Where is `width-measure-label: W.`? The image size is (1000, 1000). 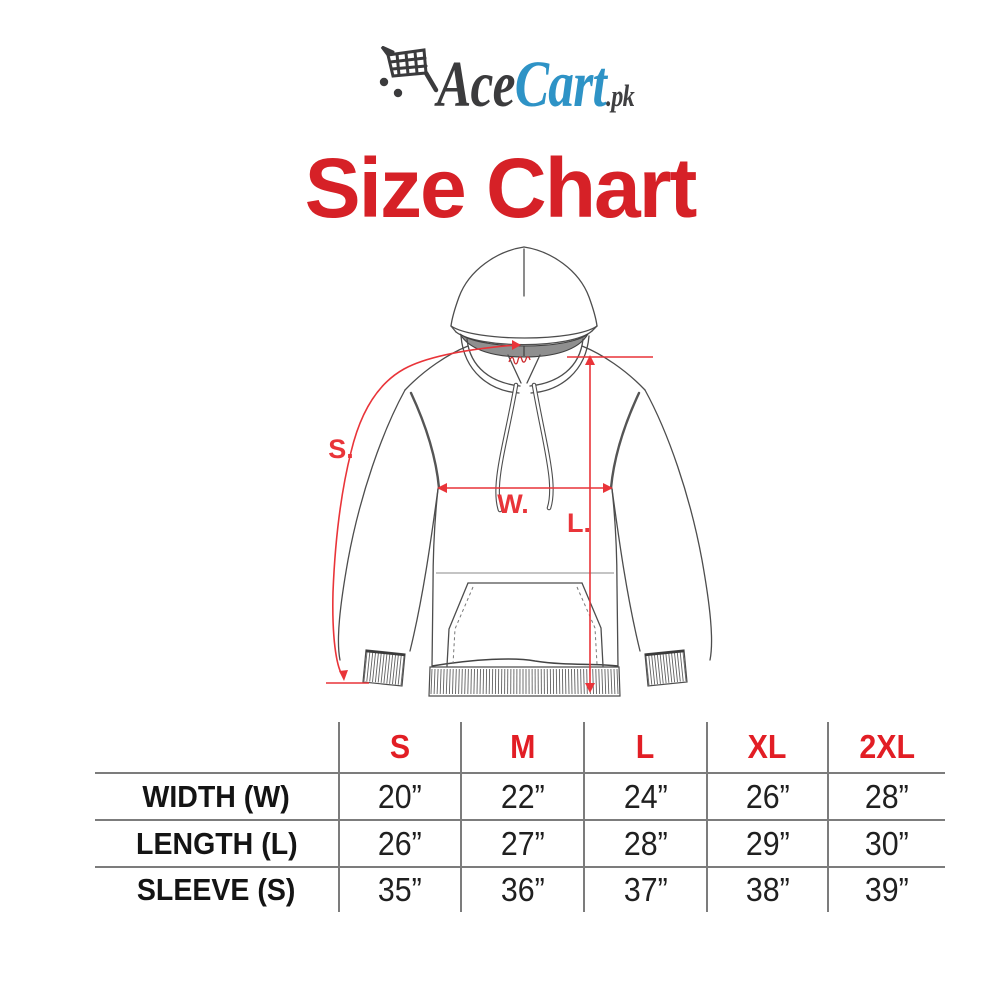
width-measure-label: W. is located at coordinates (513, 504).